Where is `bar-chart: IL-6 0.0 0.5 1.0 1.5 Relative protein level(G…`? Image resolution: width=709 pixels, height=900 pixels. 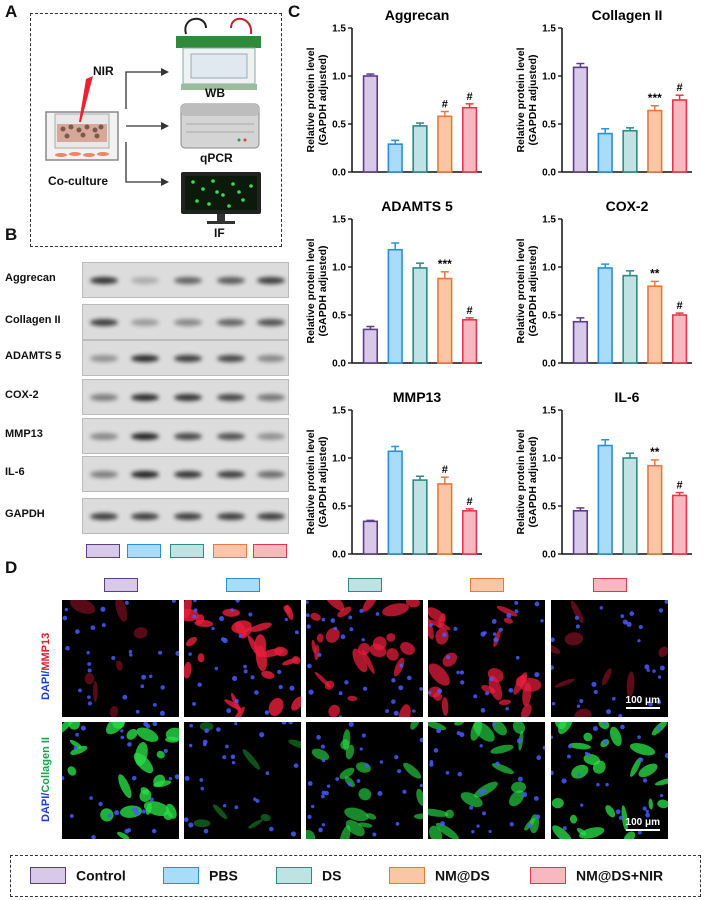 bar-chart: IL-6 0.0 0.5 1.0 1.5 Relative protein level(G… is located at coordinates (603, 475).